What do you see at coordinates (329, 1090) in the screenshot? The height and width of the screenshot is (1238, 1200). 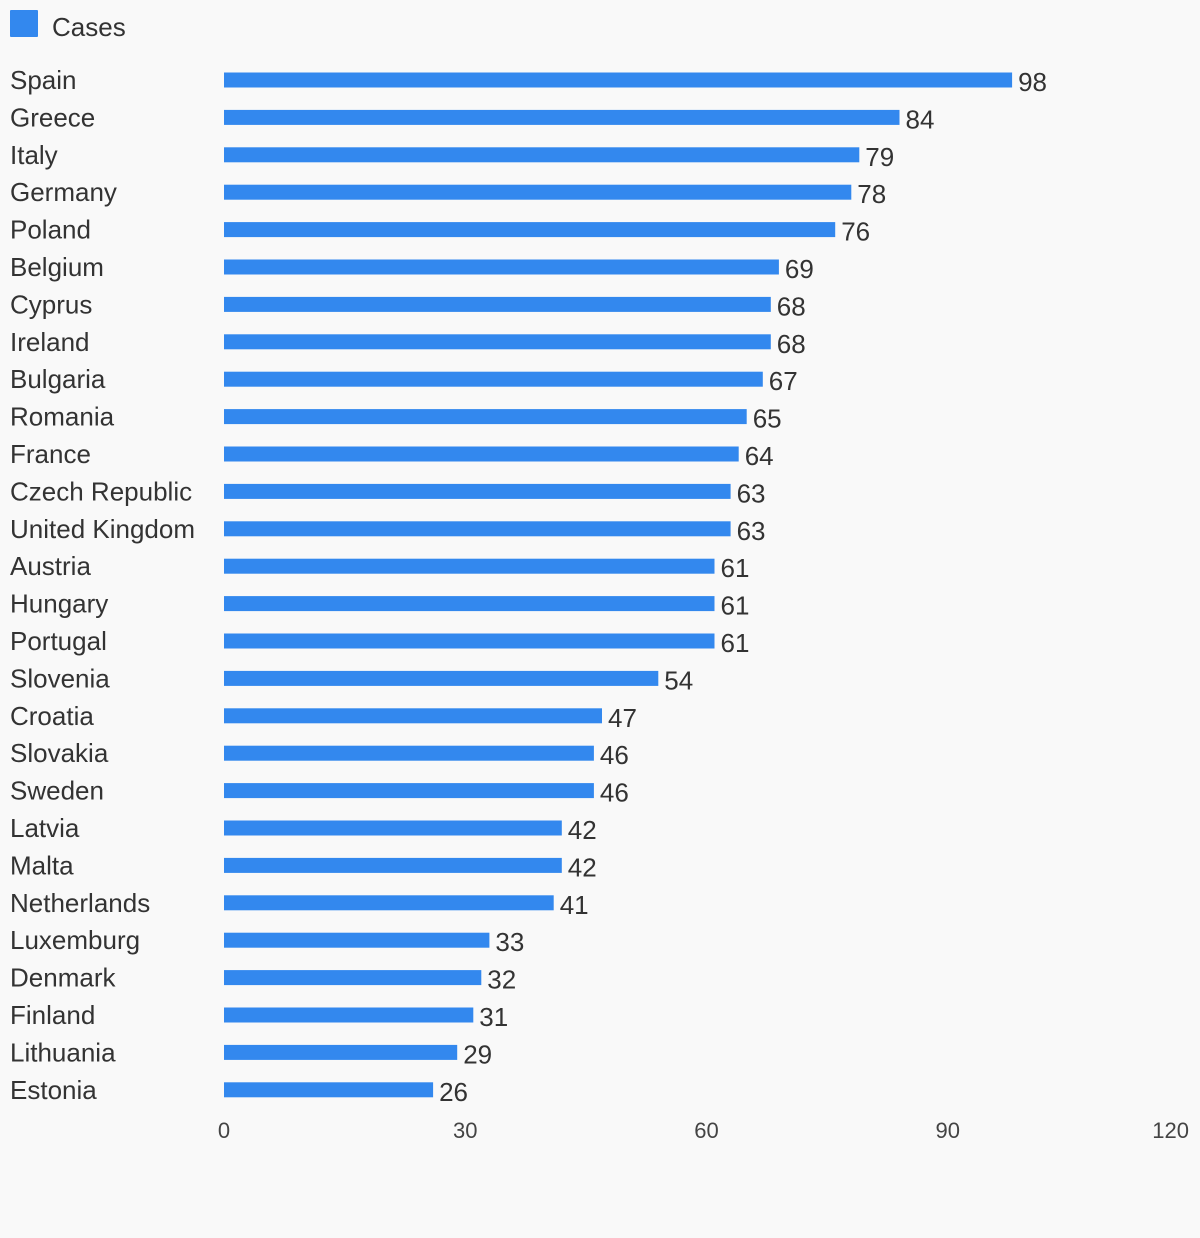 I see `bar-estonia` at bounding box center [329, 1090].